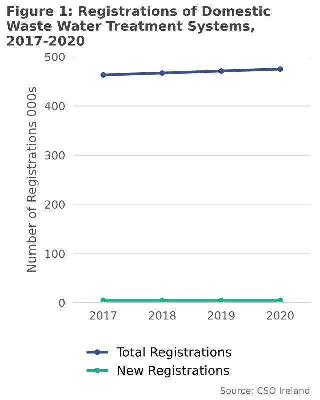 The width and height of the screenshot is (320, 400). What do you see at coordinates (55, 106) in the screenshot?
I see `y-tick-label: 400` at bounding box center [55, 106].